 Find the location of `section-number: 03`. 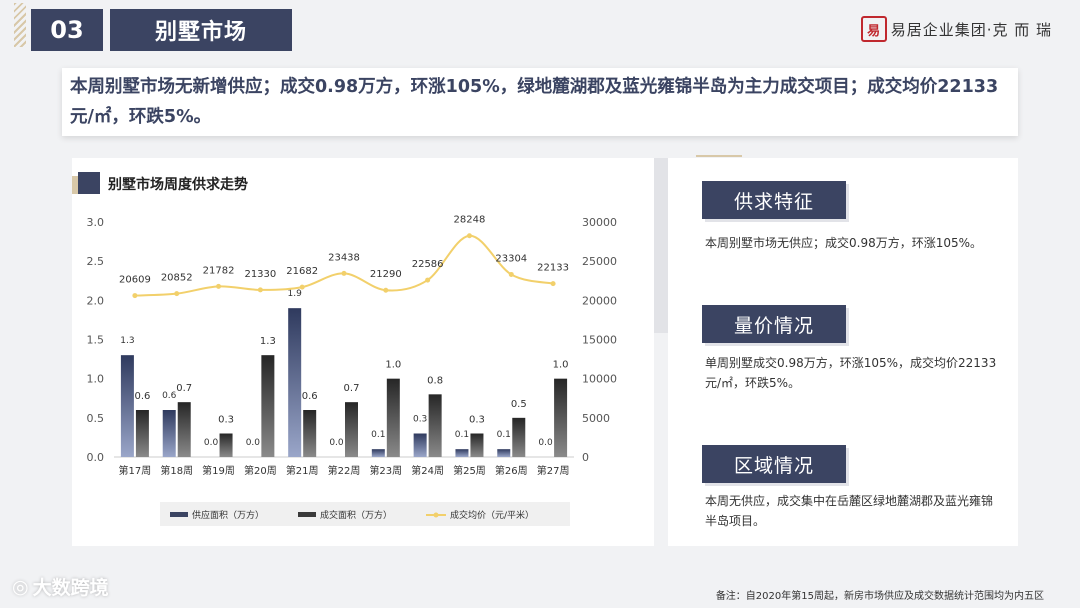

section-number: 03 is located at coordinates (67, 30).